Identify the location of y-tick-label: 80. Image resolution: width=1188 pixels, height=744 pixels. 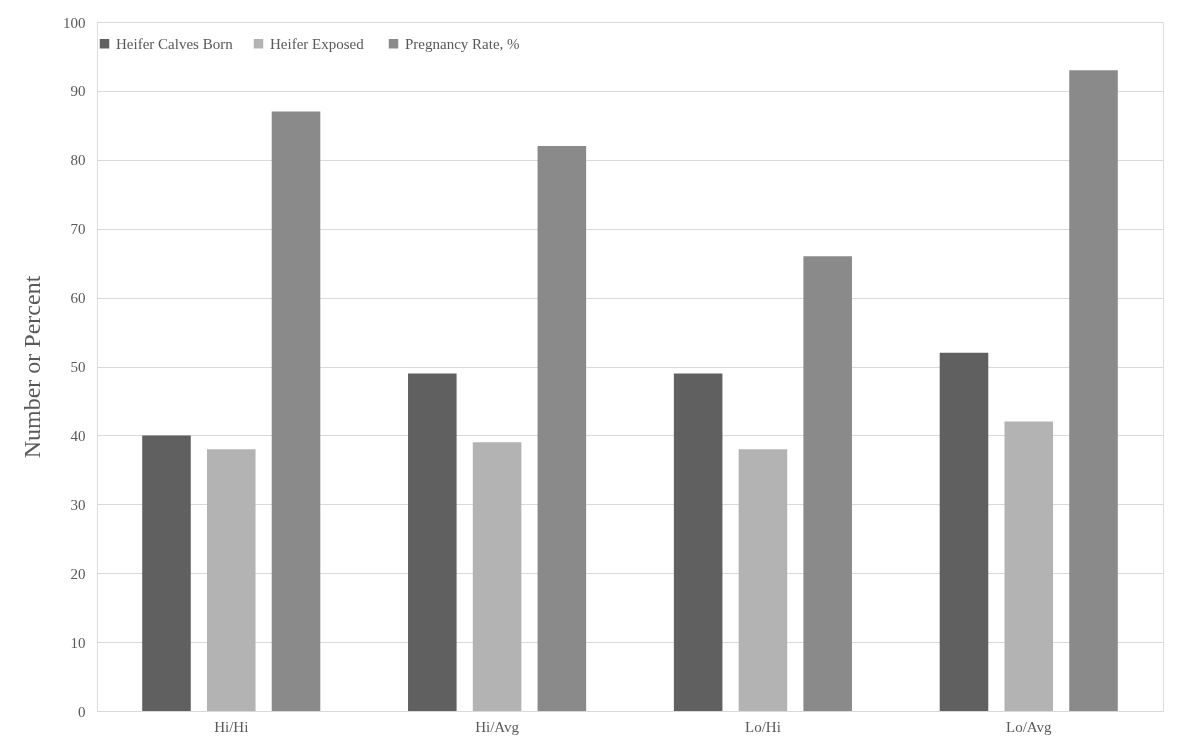
(78, 160).